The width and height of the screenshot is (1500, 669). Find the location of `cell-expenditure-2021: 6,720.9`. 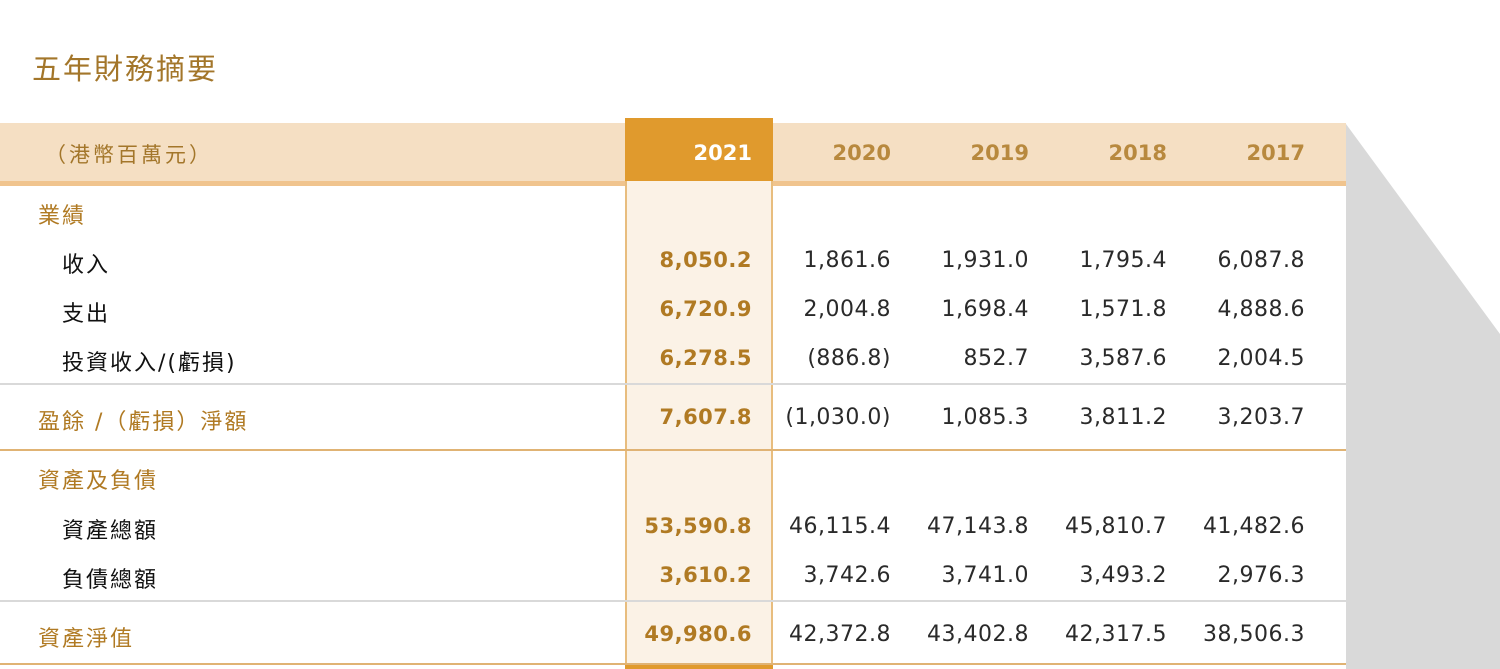

cell-expenditure-2021: 6,720.9 is located at coordinates (705, 309).